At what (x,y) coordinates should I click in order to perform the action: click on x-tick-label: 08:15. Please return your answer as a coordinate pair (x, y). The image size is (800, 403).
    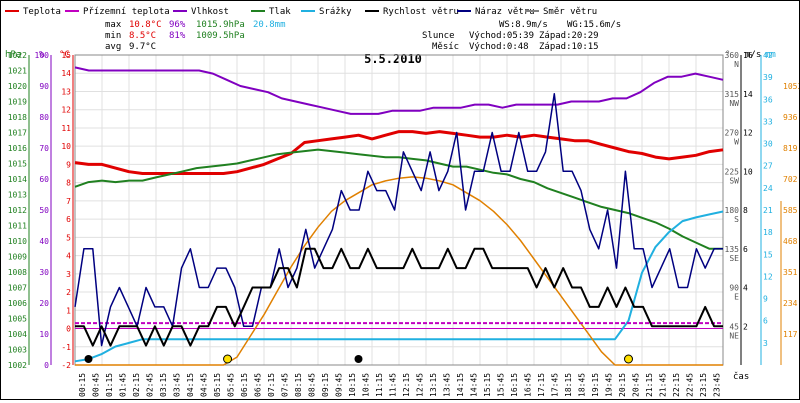
    Looking at the image, I should click on (298, 385).